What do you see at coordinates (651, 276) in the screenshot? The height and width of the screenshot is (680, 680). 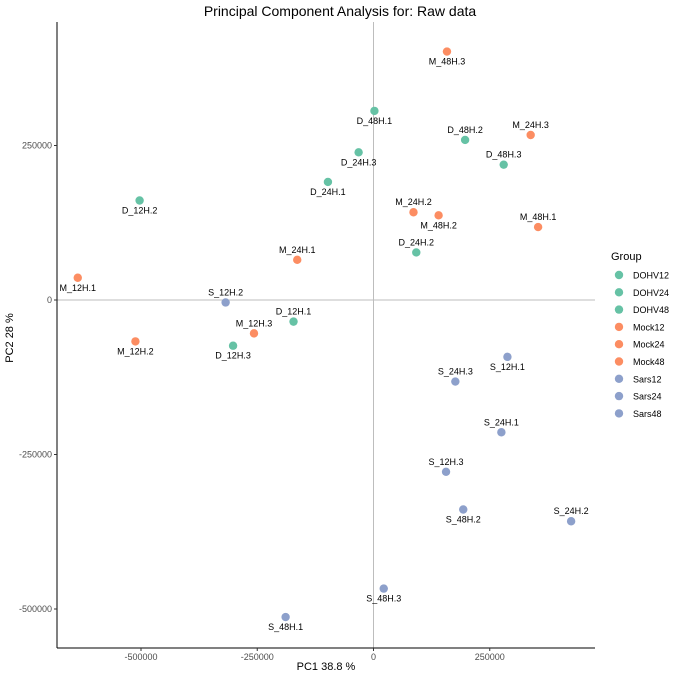 I see `legend-label-dohv12: DOHV12` at bounding box center [651, 276].